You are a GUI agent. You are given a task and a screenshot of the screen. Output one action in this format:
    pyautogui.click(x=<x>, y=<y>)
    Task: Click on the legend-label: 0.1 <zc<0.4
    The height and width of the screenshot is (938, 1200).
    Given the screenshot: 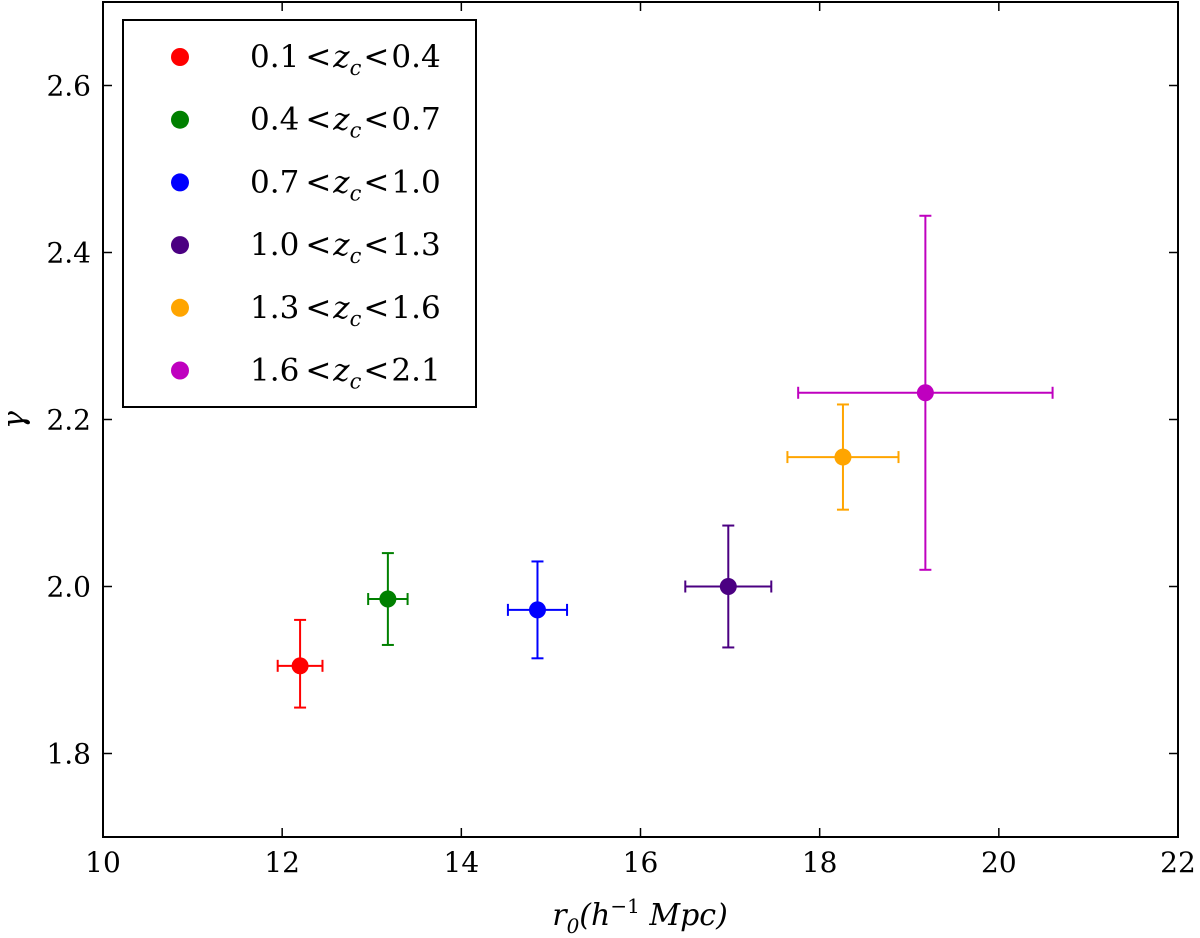 What is the action you would take?
    pyautogui.click(x=345, y=59)
    